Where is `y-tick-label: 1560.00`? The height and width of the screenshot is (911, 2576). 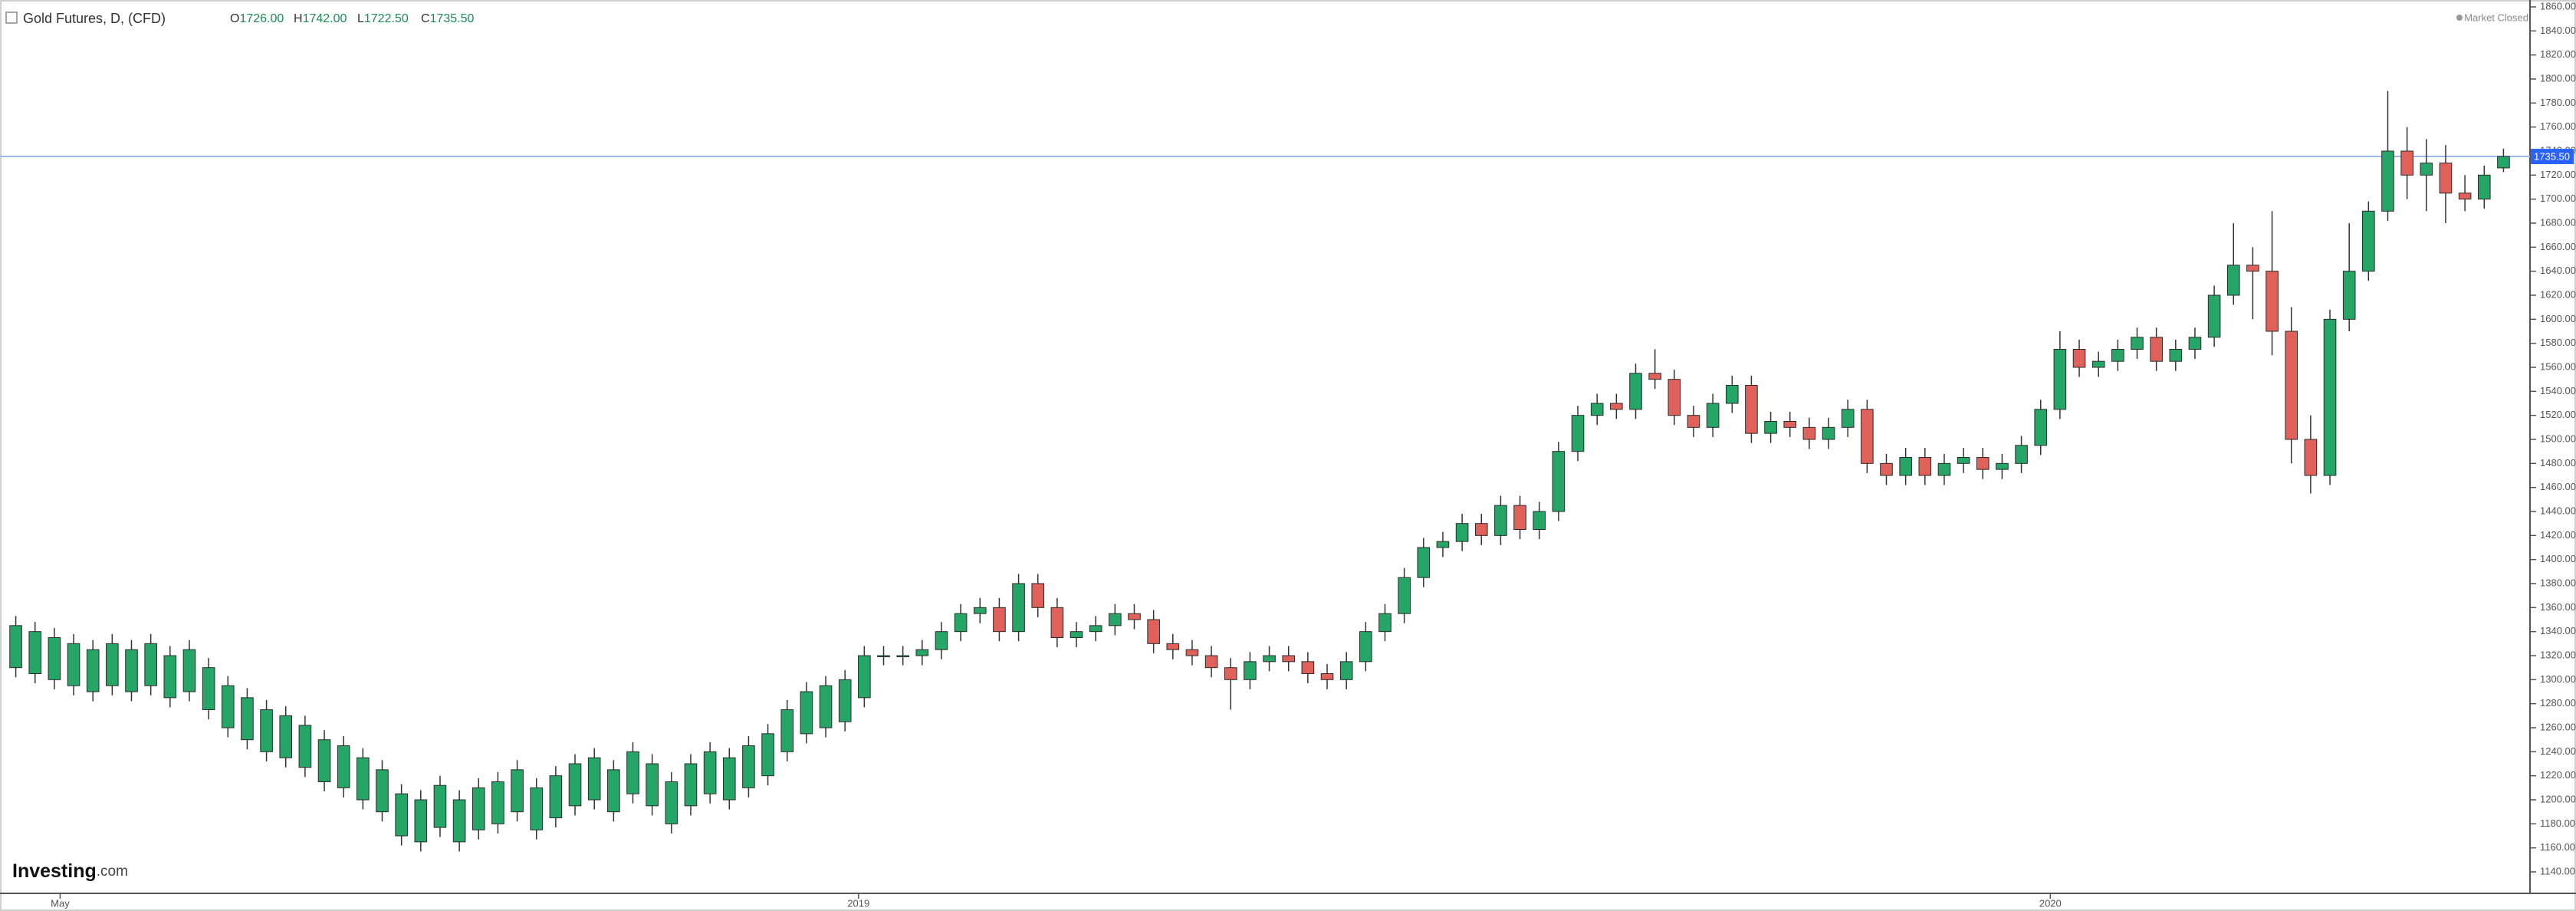
y-tick-label: 1560.00 is located at coordinates (2558, 366).